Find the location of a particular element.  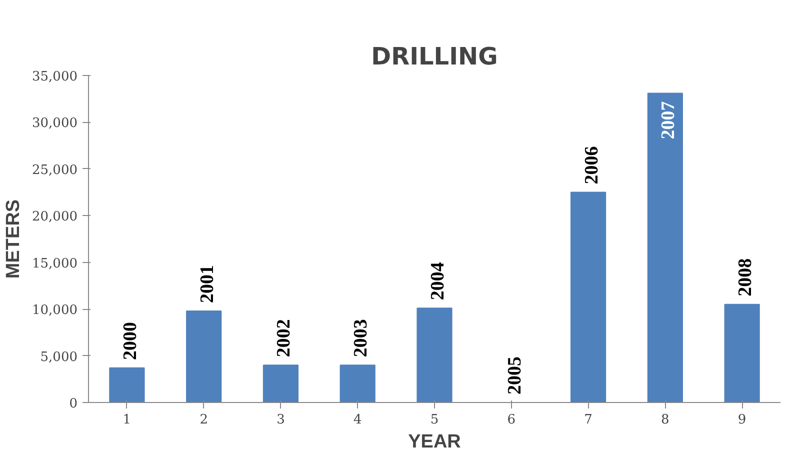

y-tick-label: 10,000 is located at coordinates (55, 310).